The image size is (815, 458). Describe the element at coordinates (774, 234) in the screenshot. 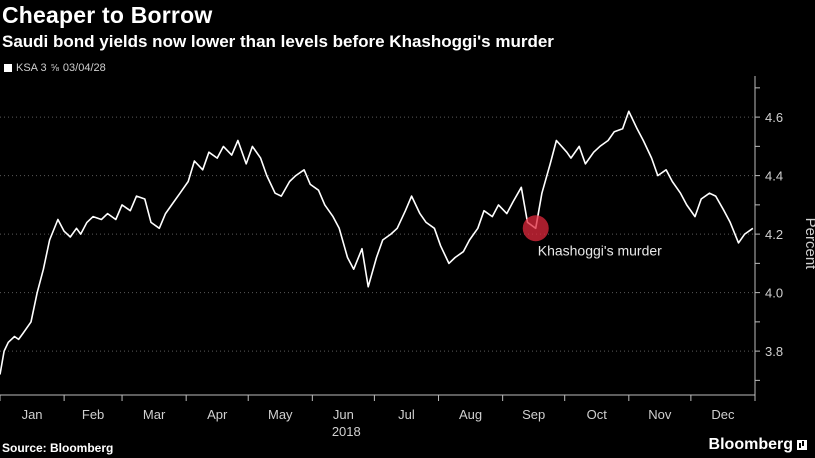

I see `y-tick-label: 4.2` at that location.